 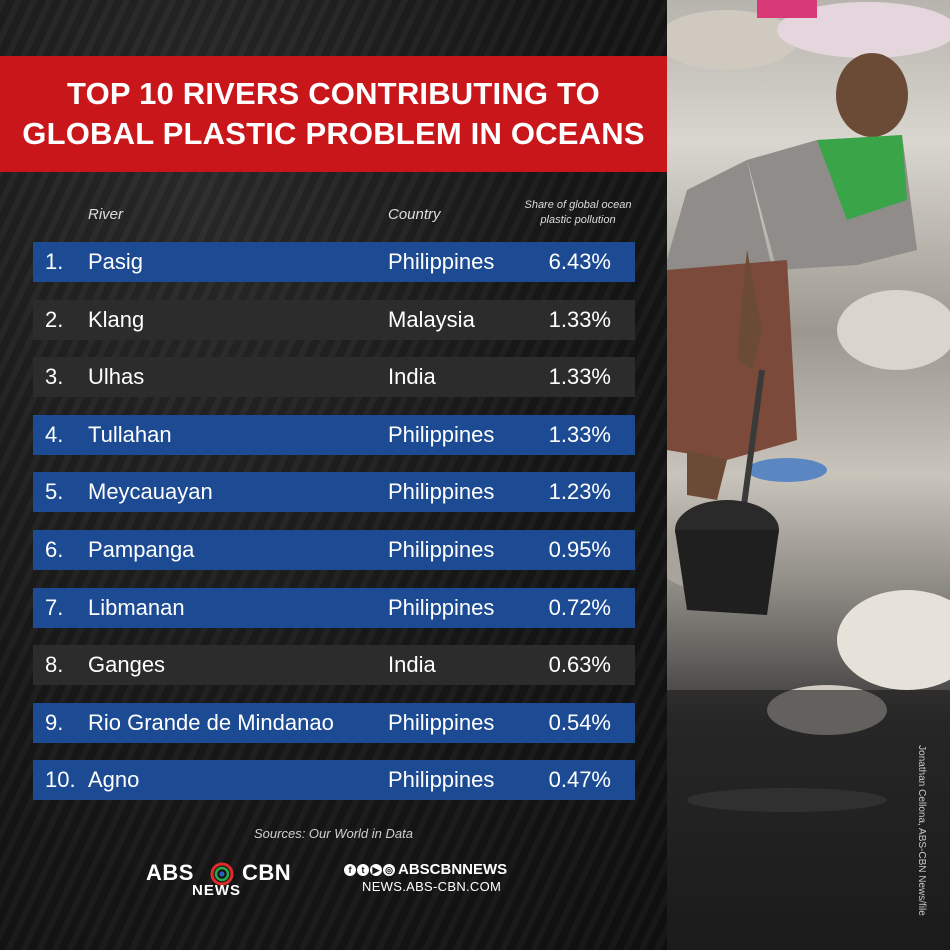 I want to click on logo-cbn-text: CBN, so click(x=267, y=872).